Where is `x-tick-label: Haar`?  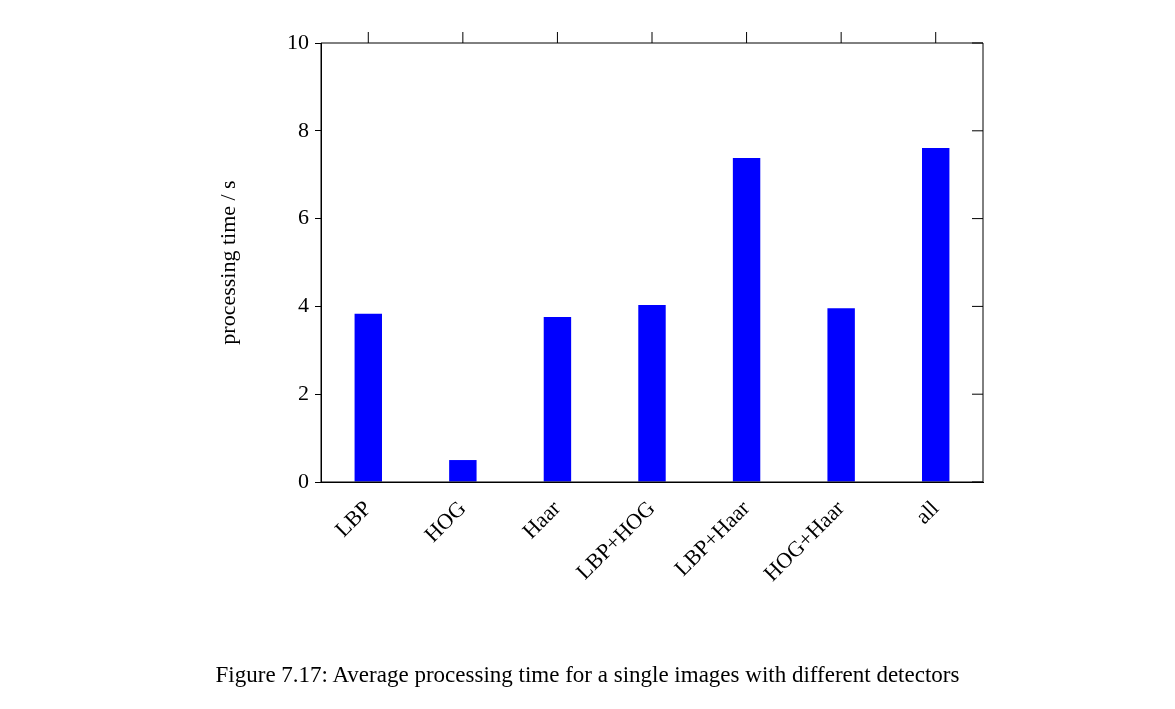 x-tick-label: Haar is located at coordinates (541, 519).